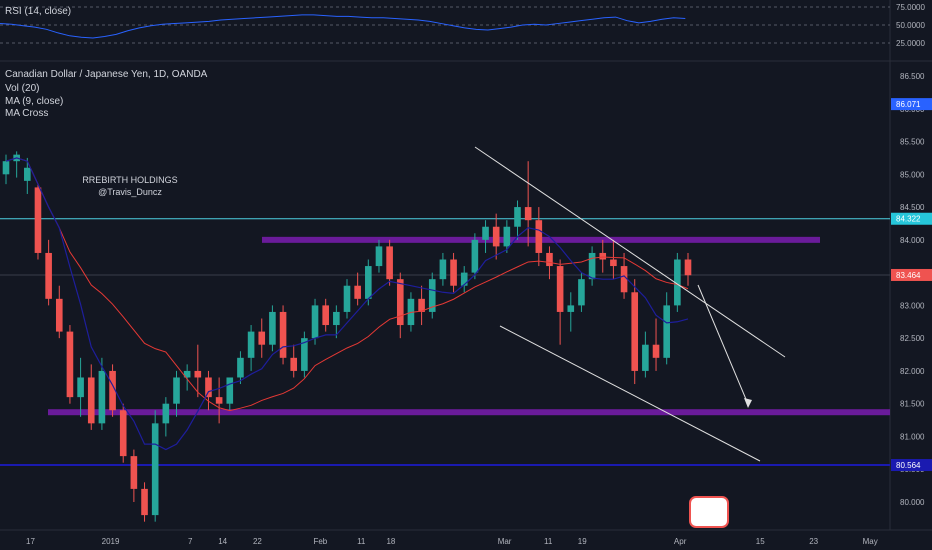  What do you see at coordinates (469, 412) in the screenshot?
I see `support-zone` at bounding box center [469, 412].